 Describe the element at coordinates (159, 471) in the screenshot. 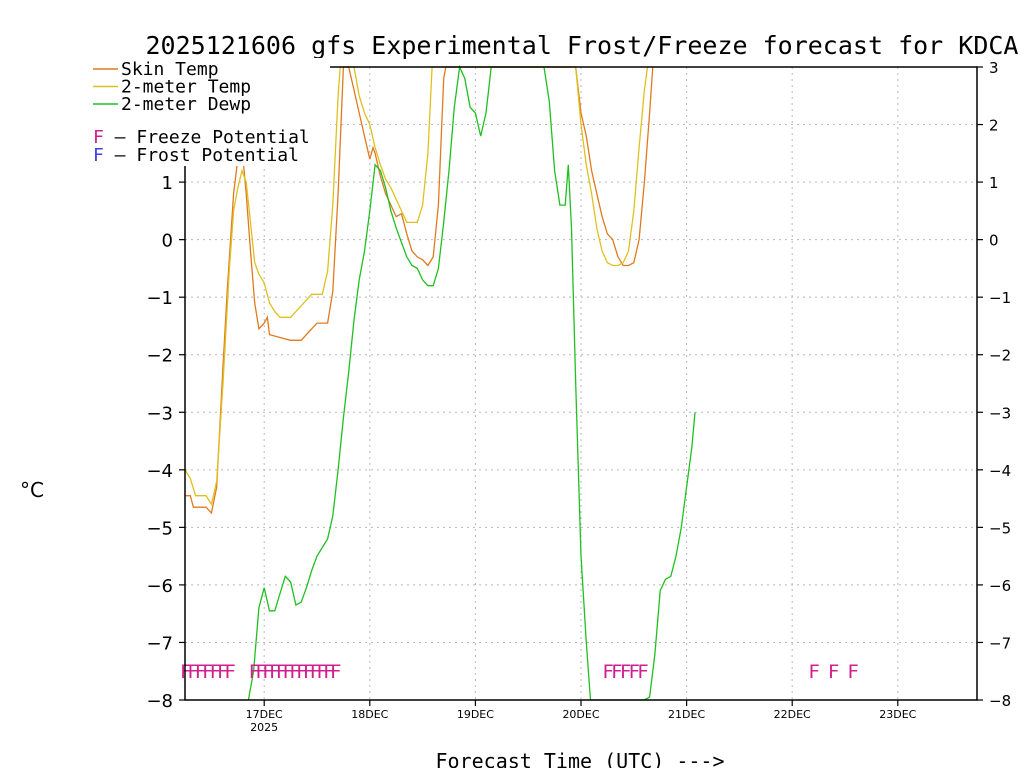

I see `y-tick-label-left: −4` at that location.